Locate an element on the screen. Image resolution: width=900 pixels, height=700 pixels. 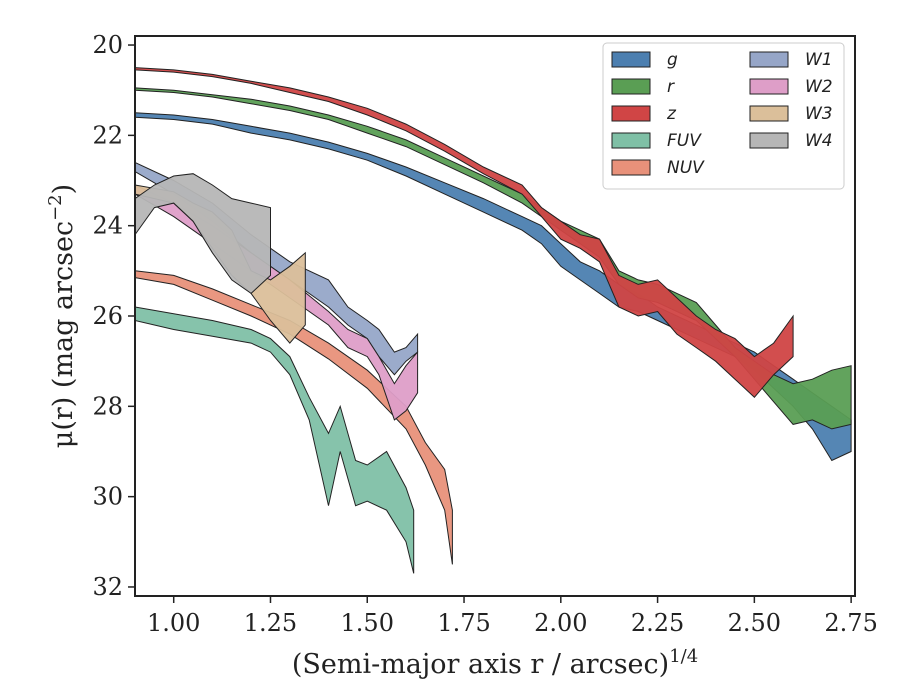
legend-label-r: r is located at coordinates (671, 87).